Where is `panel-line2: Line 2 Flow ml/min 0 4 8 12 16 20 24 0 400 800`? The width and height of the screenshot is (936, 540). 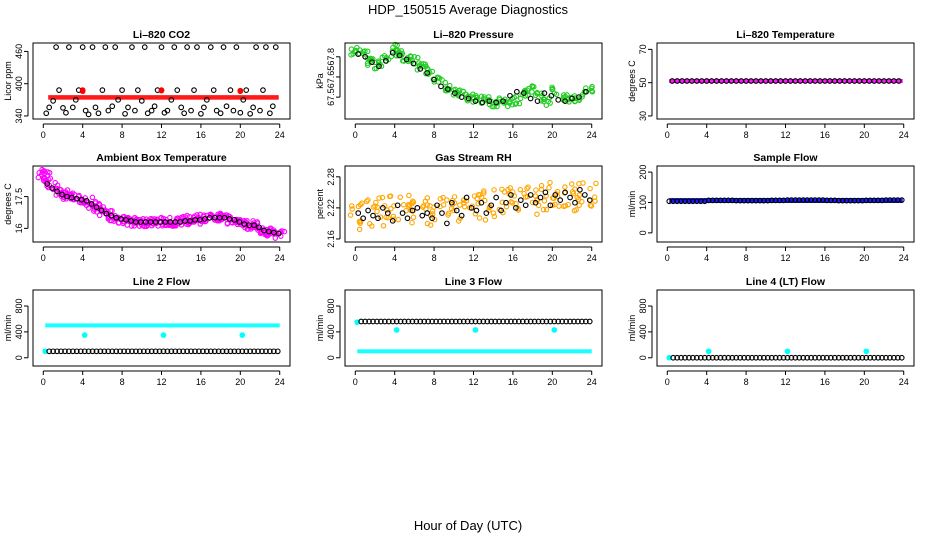
panel-line2: Line 2 Flow ml/min 0 4 8 12 16 20 24 0 400 800 is located at coordinates (147, 331).